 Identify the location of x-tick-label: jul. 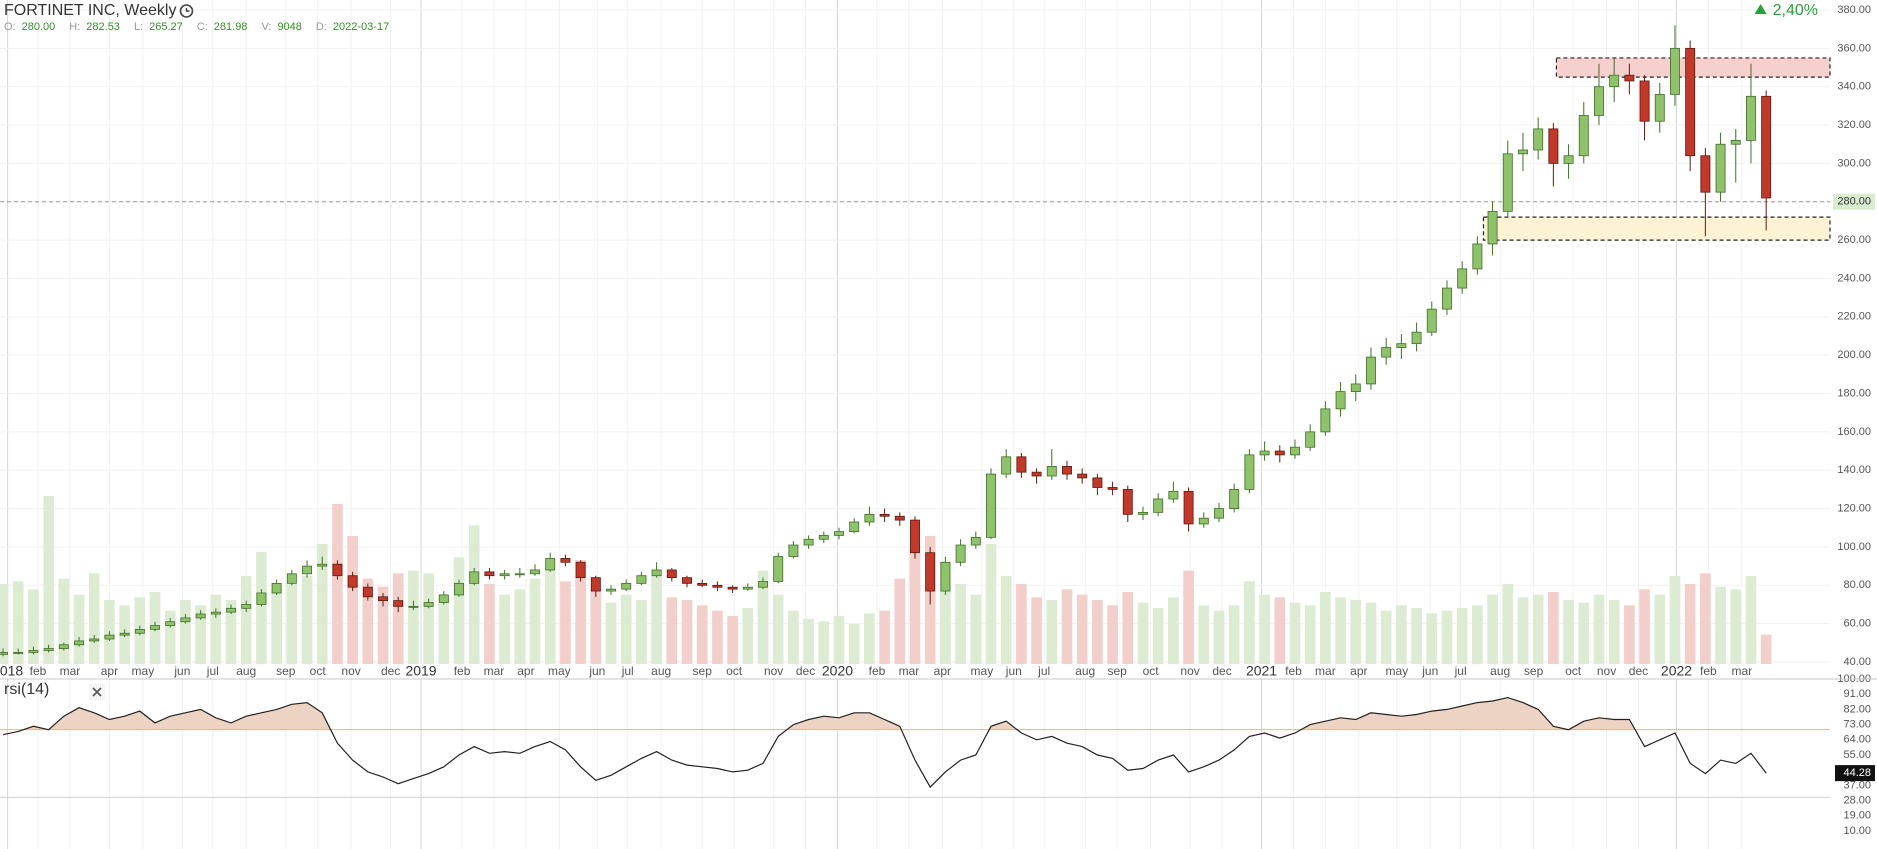
(1043, 671).